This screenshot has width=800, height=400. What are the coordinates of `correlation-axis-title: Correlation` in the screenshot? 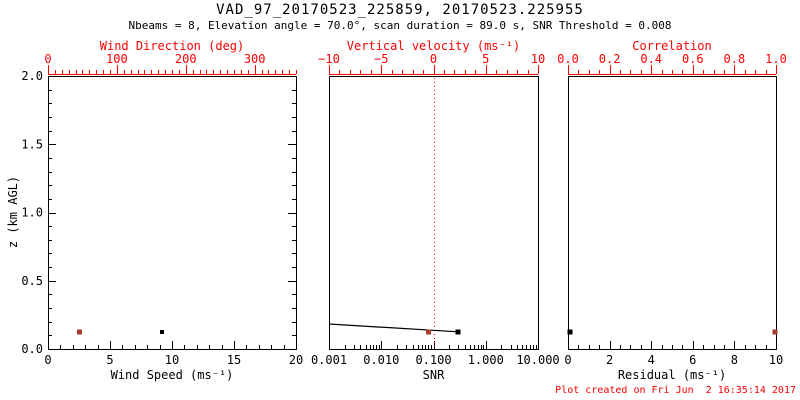 It's located at (672, 46).